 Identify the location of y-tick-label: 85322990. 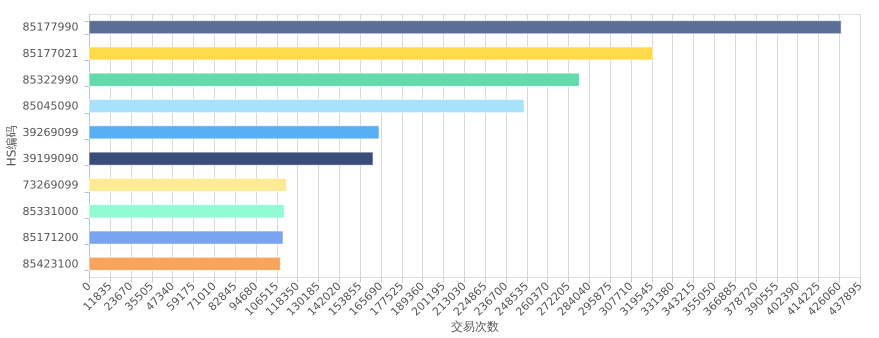
(50, 79).